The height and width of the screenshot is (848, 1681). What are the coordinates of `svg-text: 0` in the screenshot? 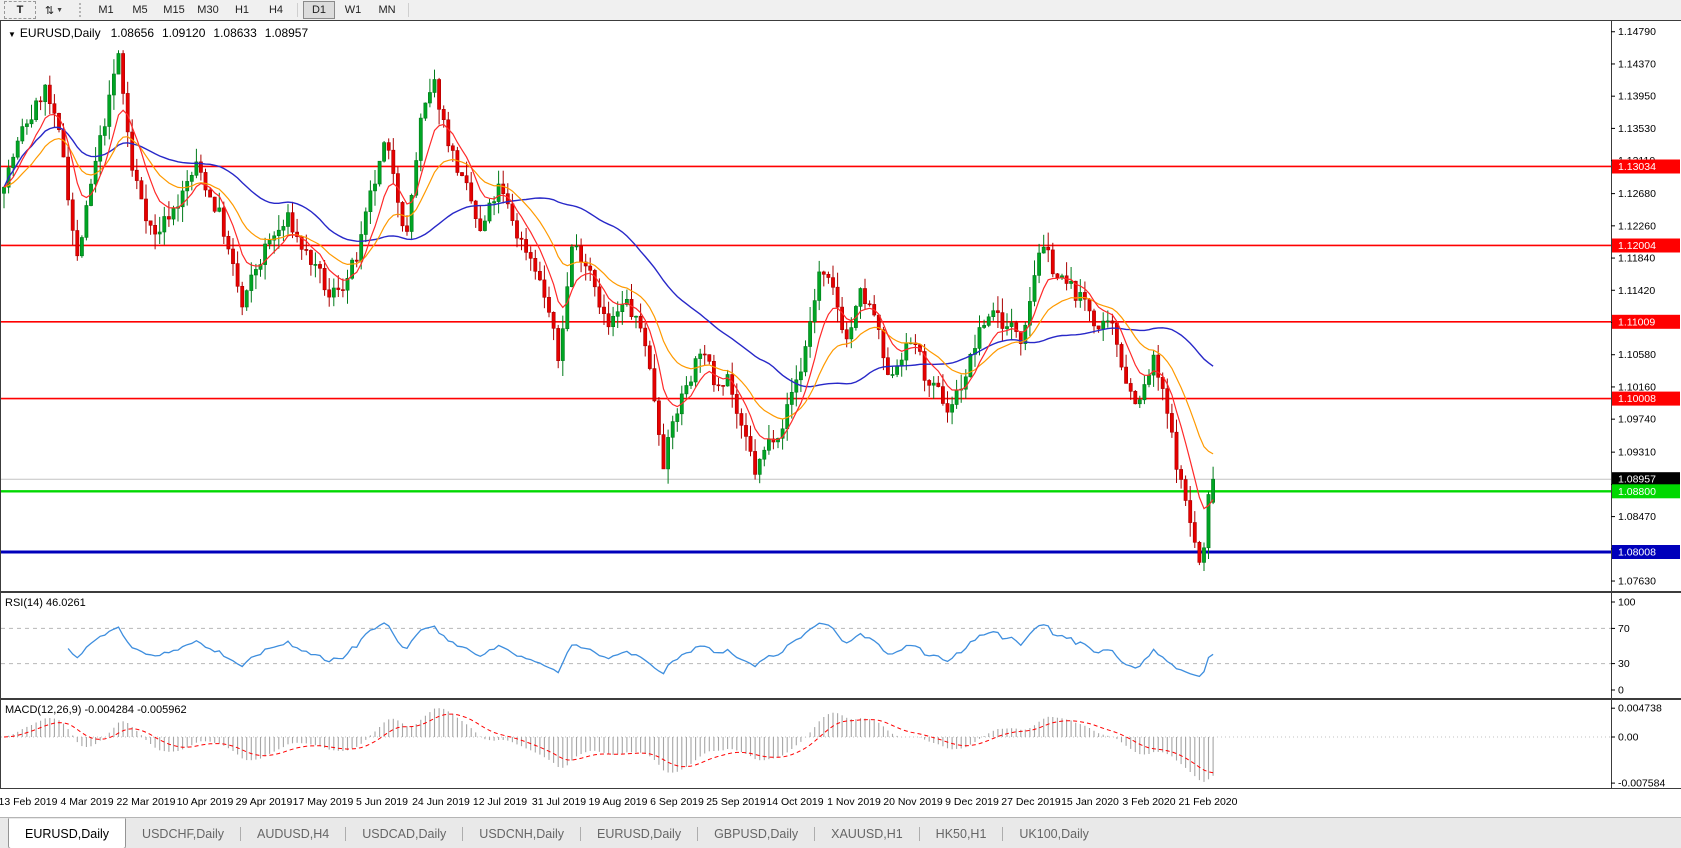 It's located at (1621, 691).